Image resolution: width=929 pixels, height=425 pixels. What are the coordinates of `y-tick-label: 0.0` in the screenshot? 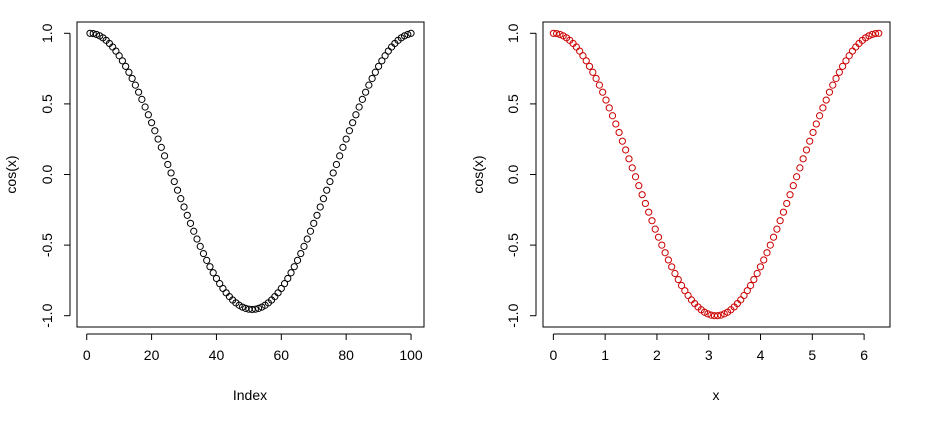 It's located at (513, 175).